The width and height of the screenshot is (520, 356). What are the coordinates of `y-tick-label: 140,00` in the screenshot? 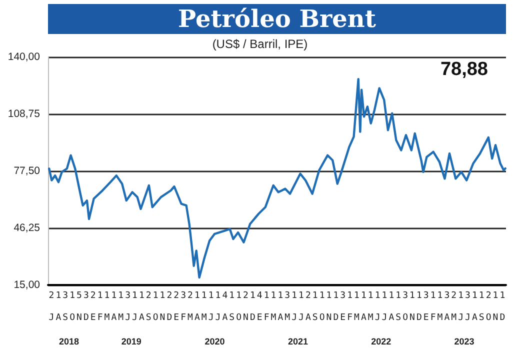 It's located at (24, 57).